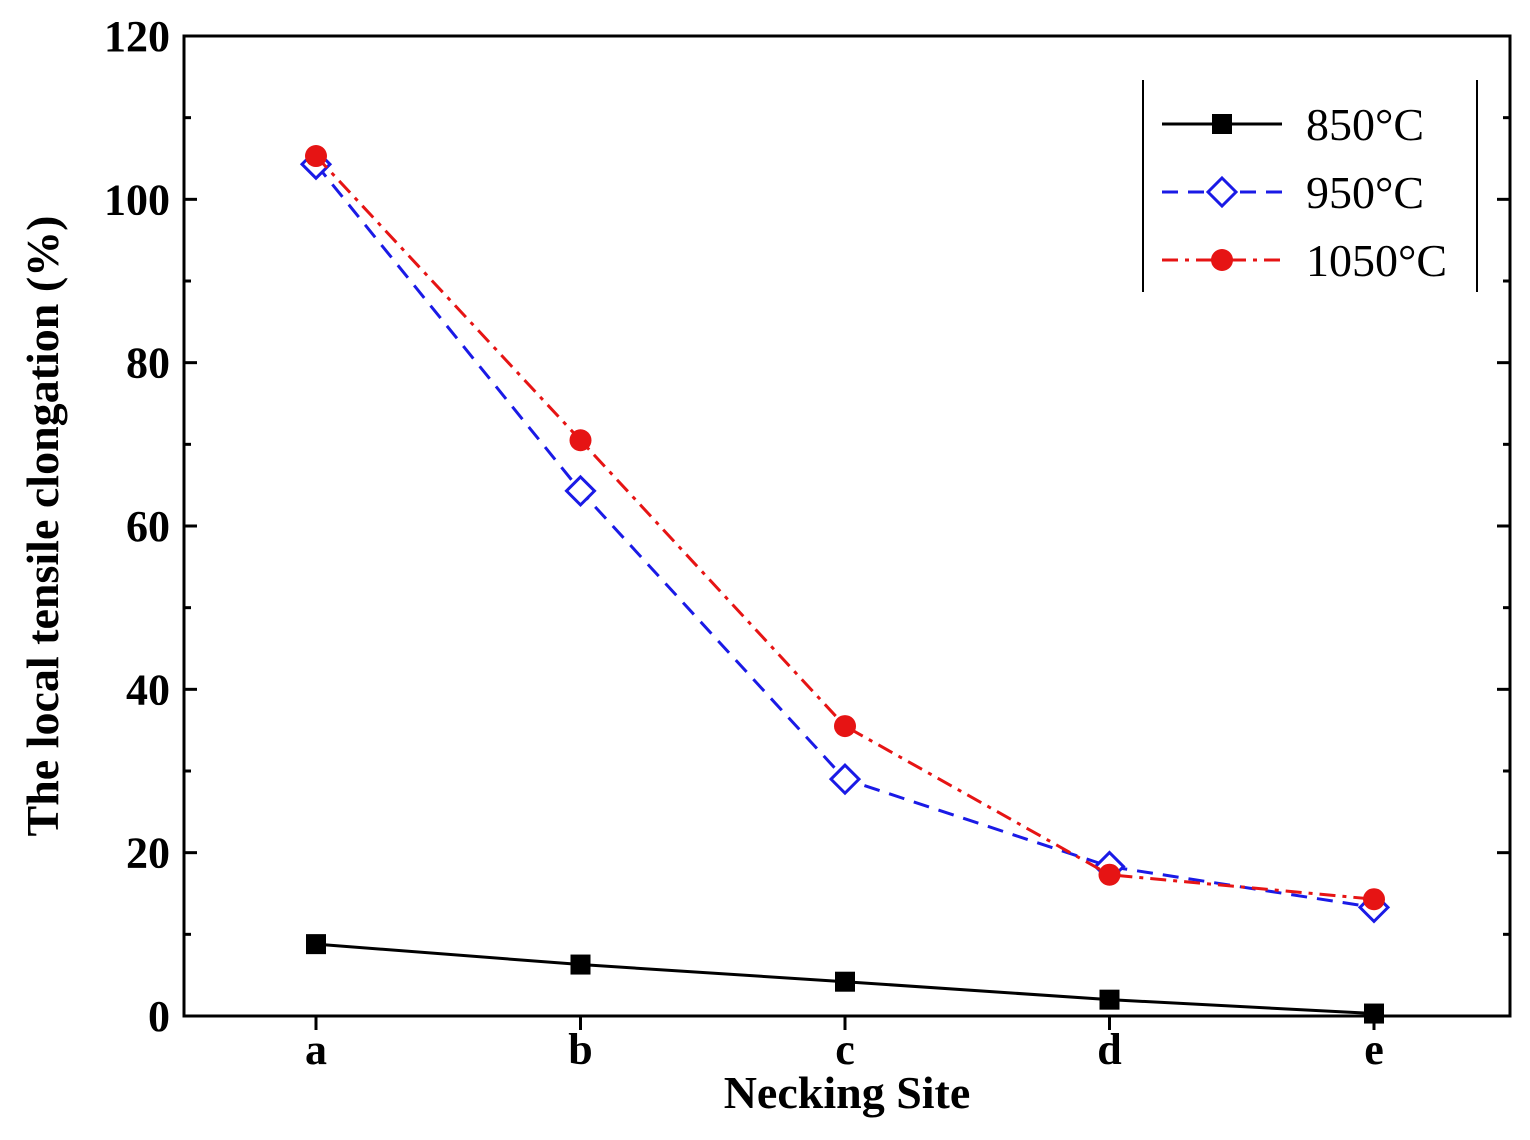 This screenshot has width=1530, height=1140. Describe the element at coordinates (1222, 192) in the screenshot. I see `legend-marker-950c` at that location.